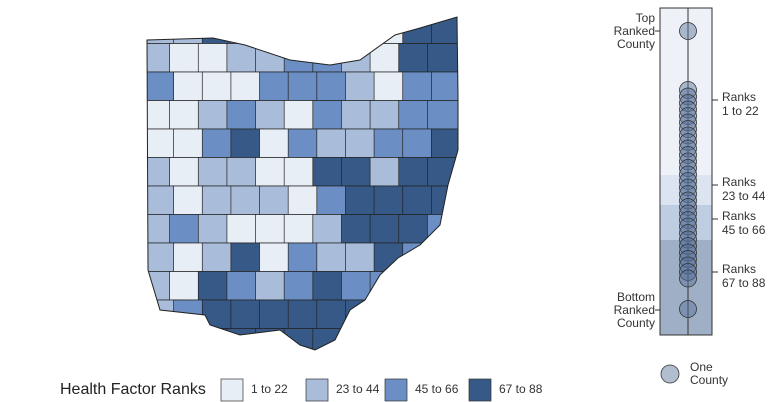 Image resolution: width=775 pixels, height=402 pixels. Describe the element at coordinates (670, 374) in the screenshot. I see `key-dot` at that location.